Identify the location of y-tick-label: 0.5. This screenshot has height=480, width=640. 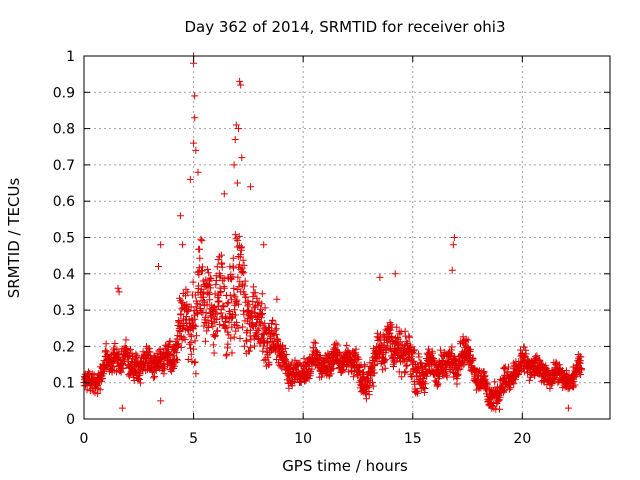
(64, 239).